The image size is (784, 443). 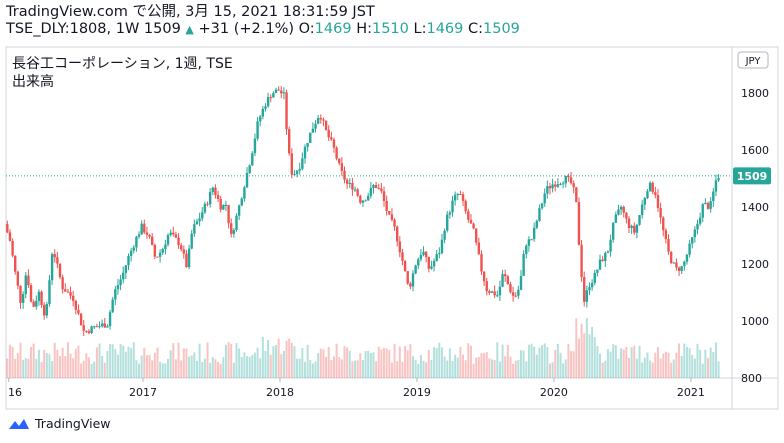 What do you see at coordinates (417, 392) in the screenshot?
I see `time-tick-label: 2019` at bounding box center [417, 392].